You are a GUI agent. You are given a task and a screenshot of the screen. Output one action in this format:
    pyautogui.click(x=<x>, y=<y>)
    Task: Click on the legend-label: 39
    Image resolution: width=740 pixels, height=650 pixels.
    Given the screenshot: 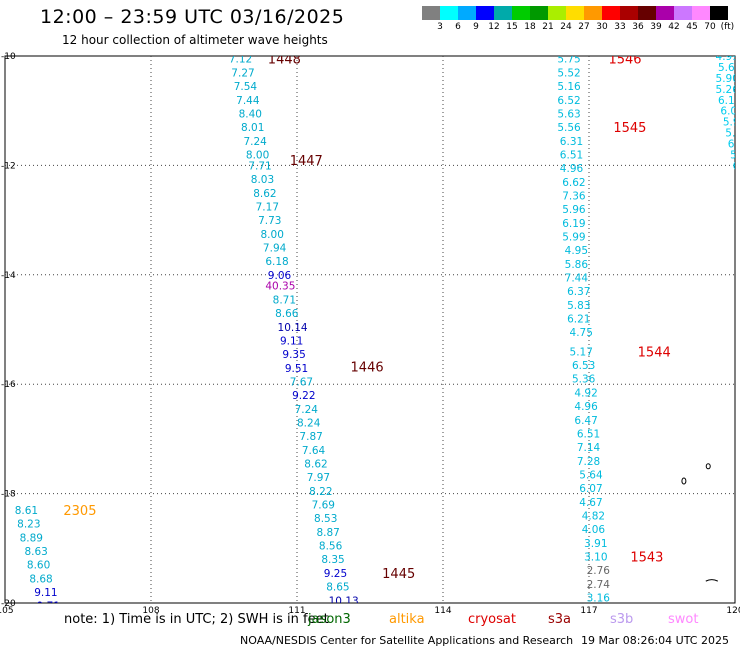 What is the action you would take?
    pyautogui.click(x=656, y=27)
    